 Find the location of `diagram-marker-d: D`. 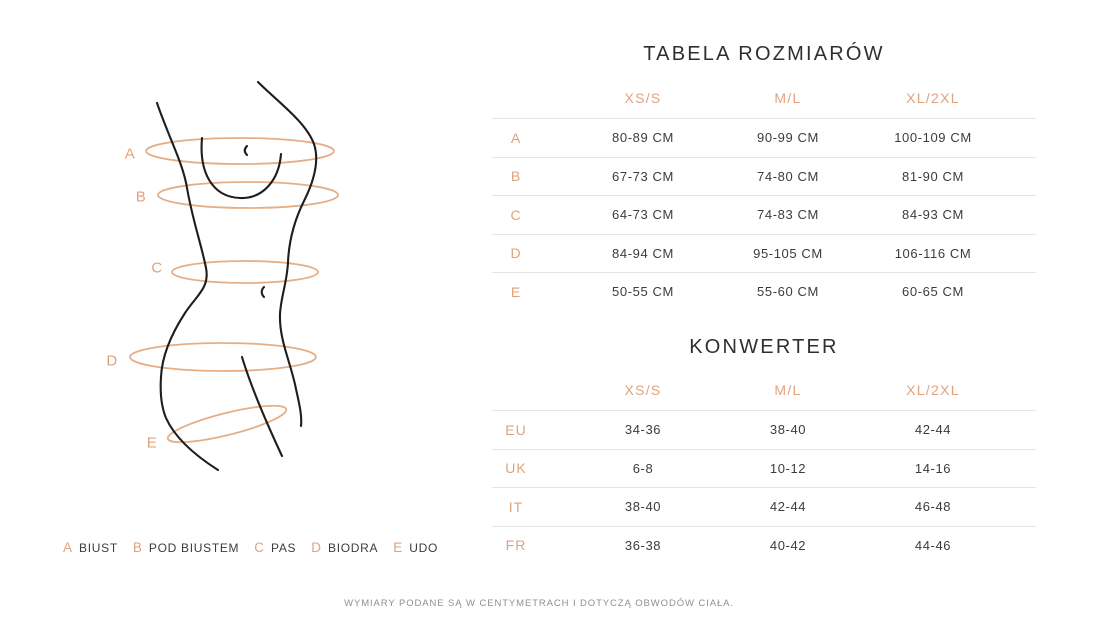

diagram-marker-d: D is located at coordinates (112, 361).